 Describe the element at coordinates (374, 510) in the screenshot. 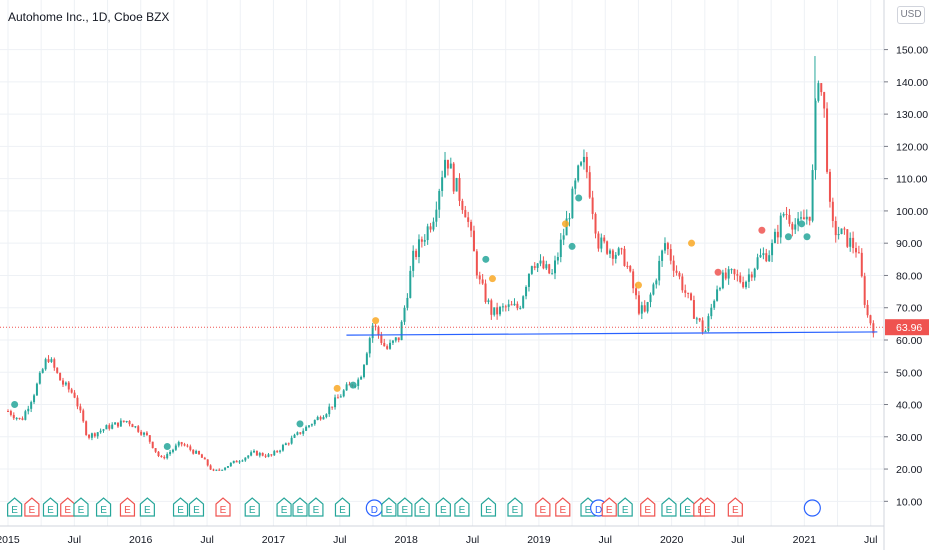

I see `event-marker-label: D` at that location.